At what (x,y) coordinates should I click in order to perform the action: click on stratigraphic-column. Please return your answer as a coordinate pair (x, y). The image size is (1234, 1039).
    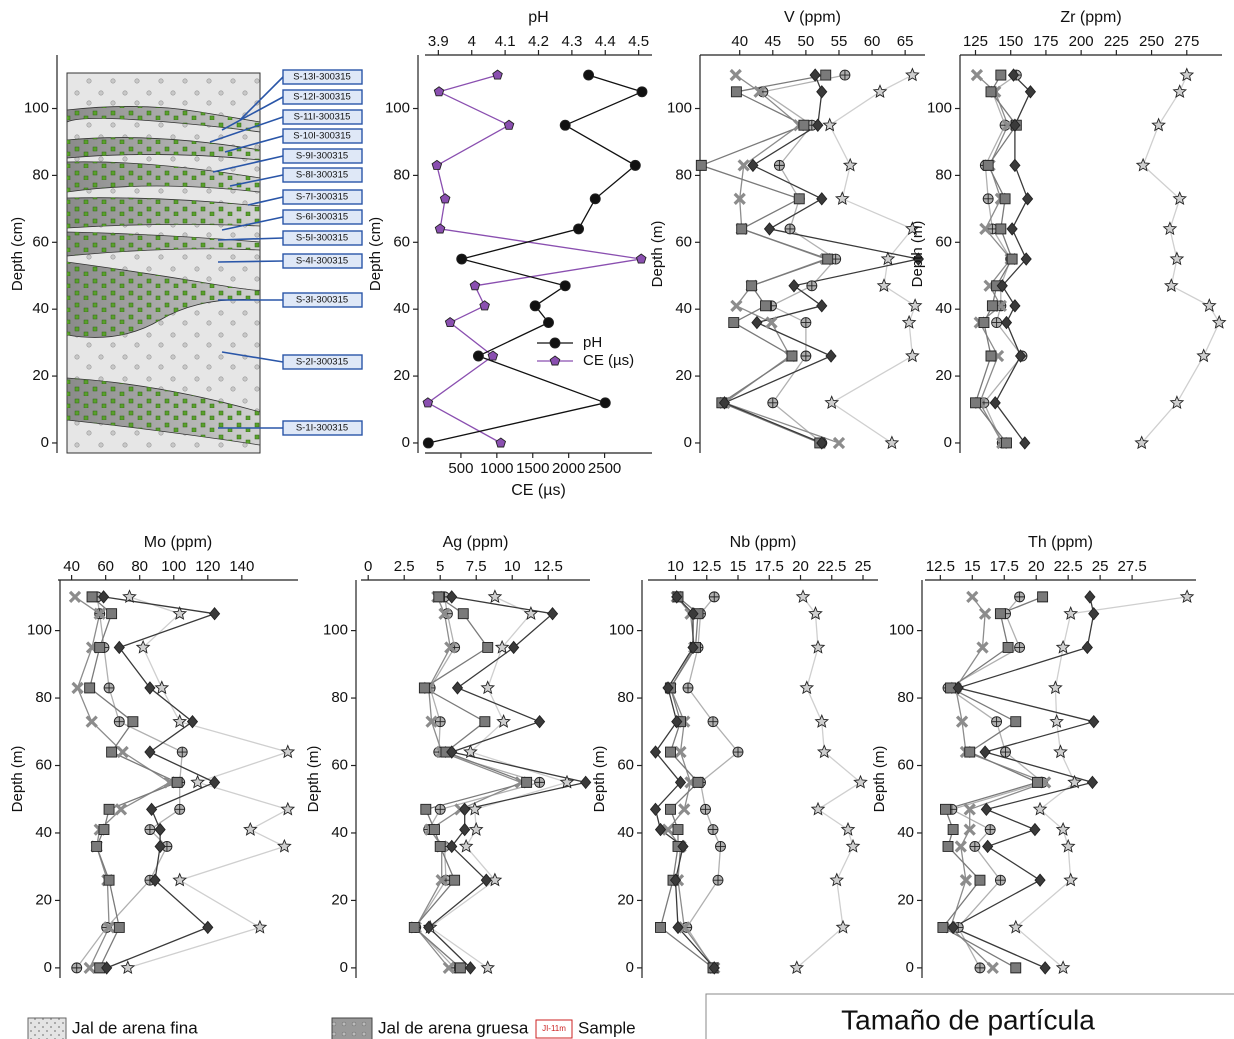
    Looking at the image, I should click on (163, 263).